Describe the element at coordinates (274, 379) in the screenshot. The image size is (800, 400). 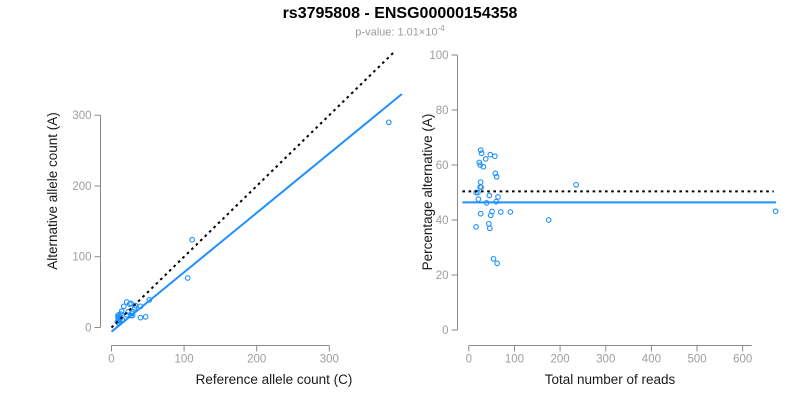
I see `x-axis-title: Reference allele count (C)` at that location.